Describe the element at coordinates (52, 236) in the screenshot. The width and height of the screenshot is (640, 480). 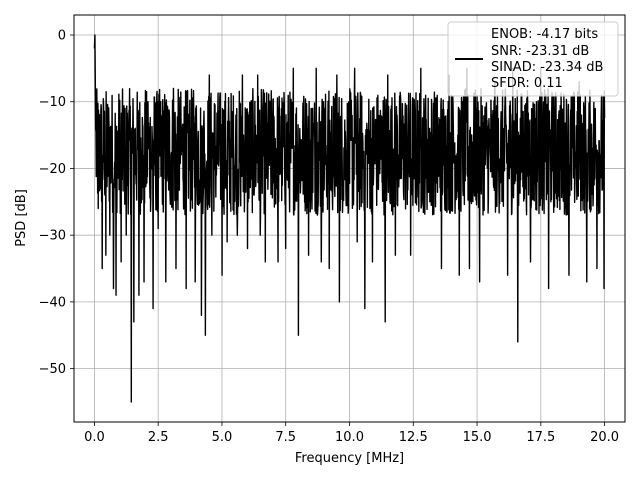
I see `y-tick-label: −30` at that location.